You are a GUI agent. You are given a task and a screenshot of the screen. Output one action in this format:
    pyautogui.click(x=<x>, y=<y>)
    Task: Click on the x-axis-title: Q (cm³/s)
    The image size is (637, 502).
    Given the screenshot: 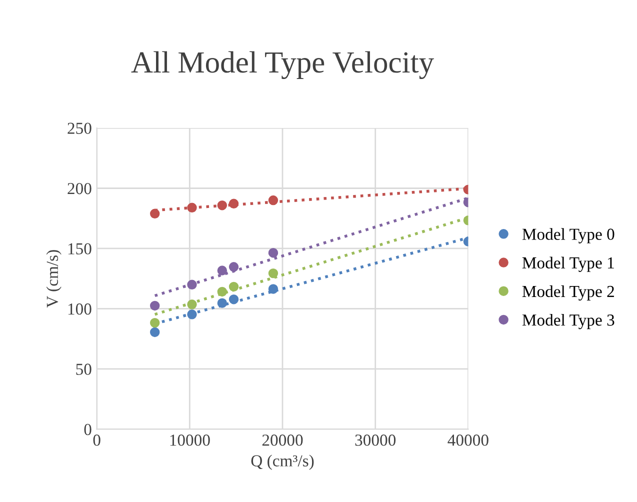 What is the action you would take?
    pyautogui.click(x=282, y=462)
    